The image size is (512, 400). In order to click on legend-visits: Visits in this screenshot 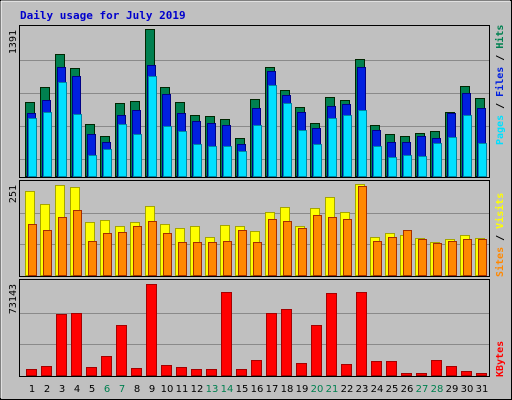, I will do `click(500, 211)`.